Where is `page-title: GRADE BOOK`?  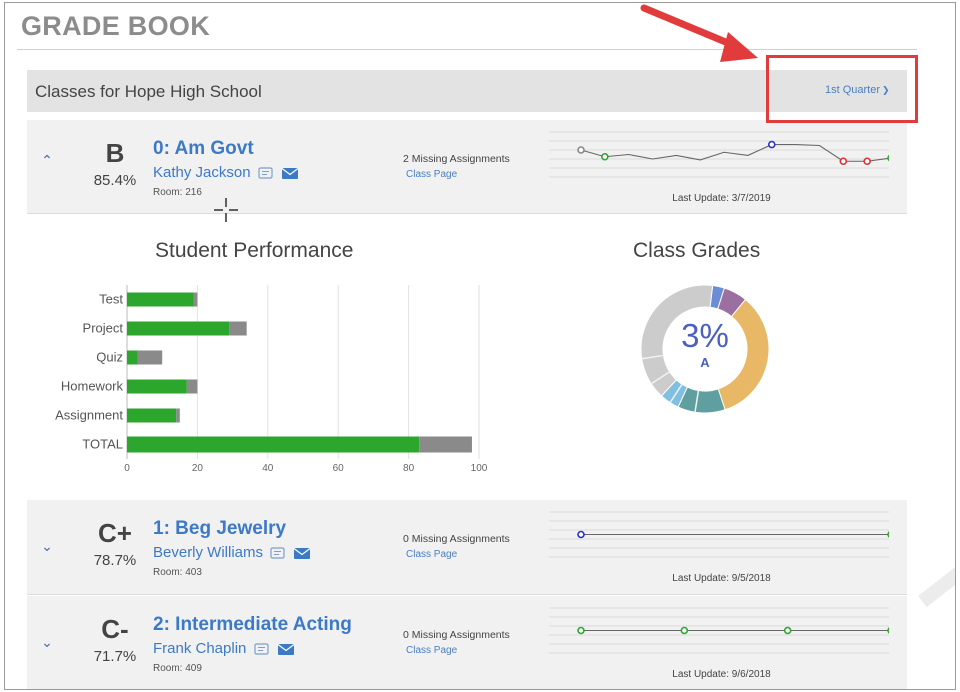 page-title: GRADE BOOK is located at coordinates (116, 26).